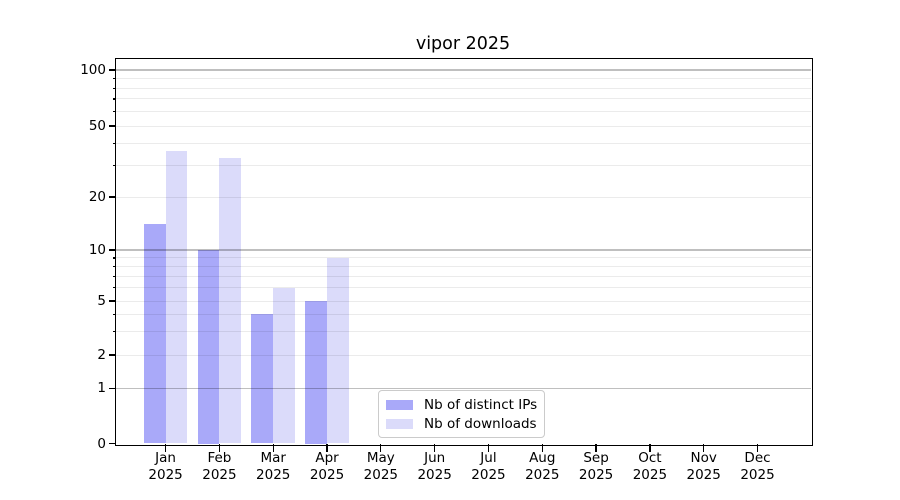 The image size is (900, 500). Describe the element at coordinates (154, 334) in the screenshot. I see `bar-distinct-ips-jan` at that location.